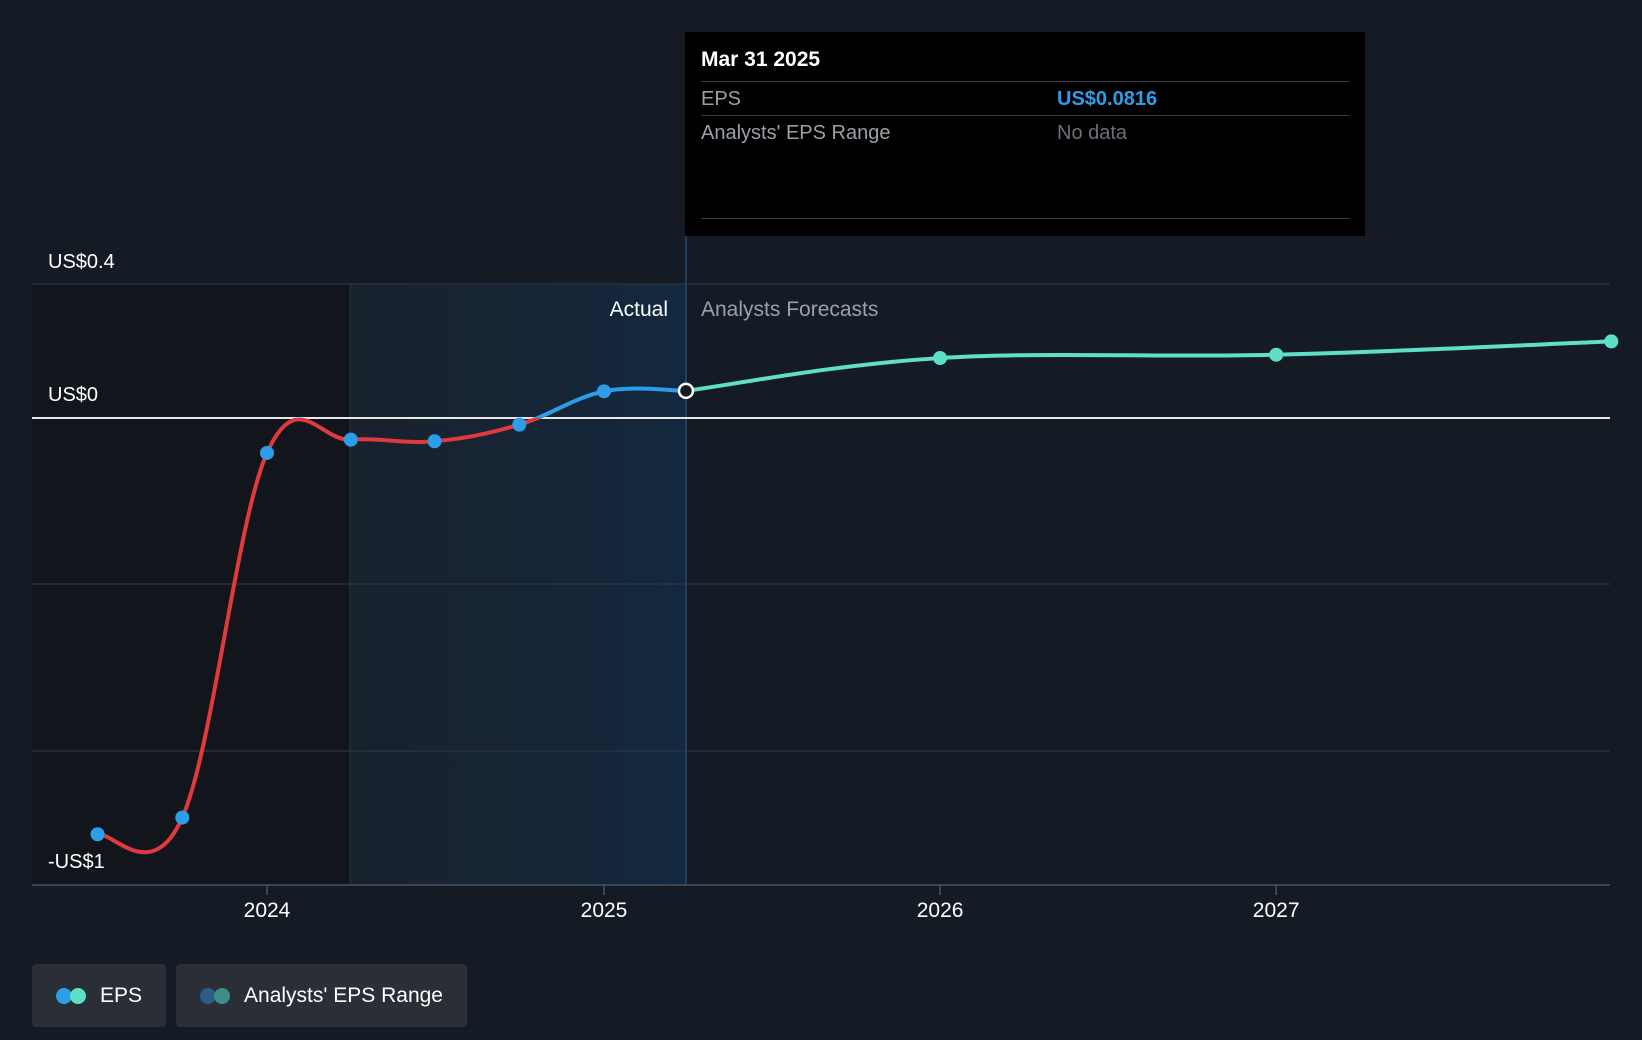 Image resolution: width=1642 pixels, height=1040 pixels. What do you see at coordinates (1092, 133) in the screenshot?
I see `tooltip-value-range: No data` at bounding box center [1092, 133].